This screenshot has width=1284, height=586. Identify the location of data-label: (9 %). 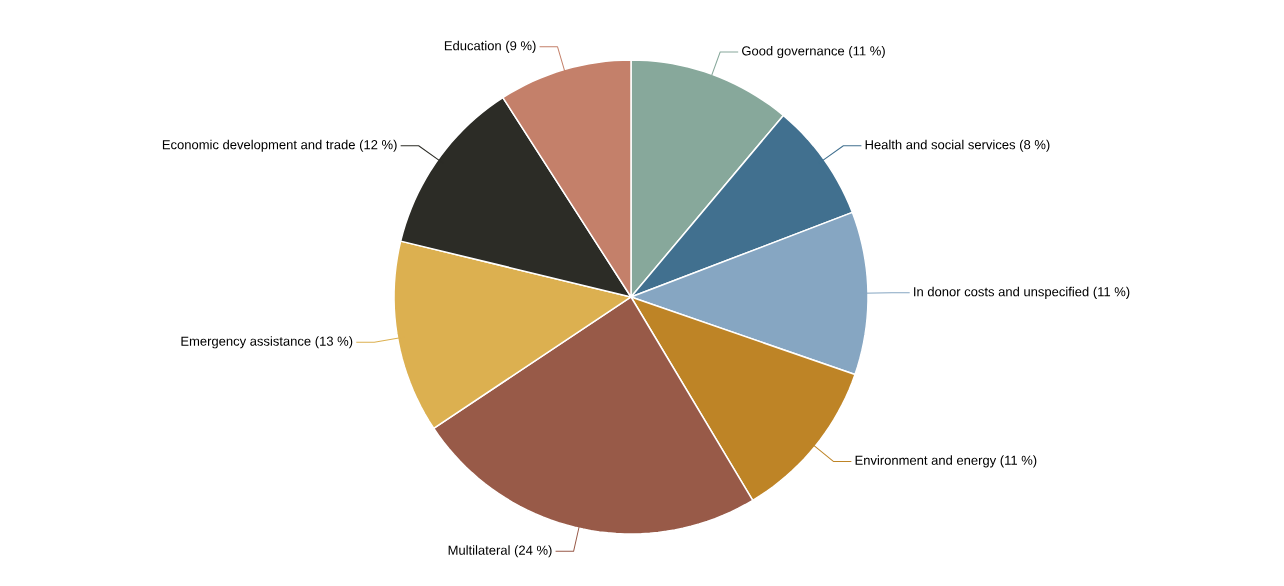
(521, 46).